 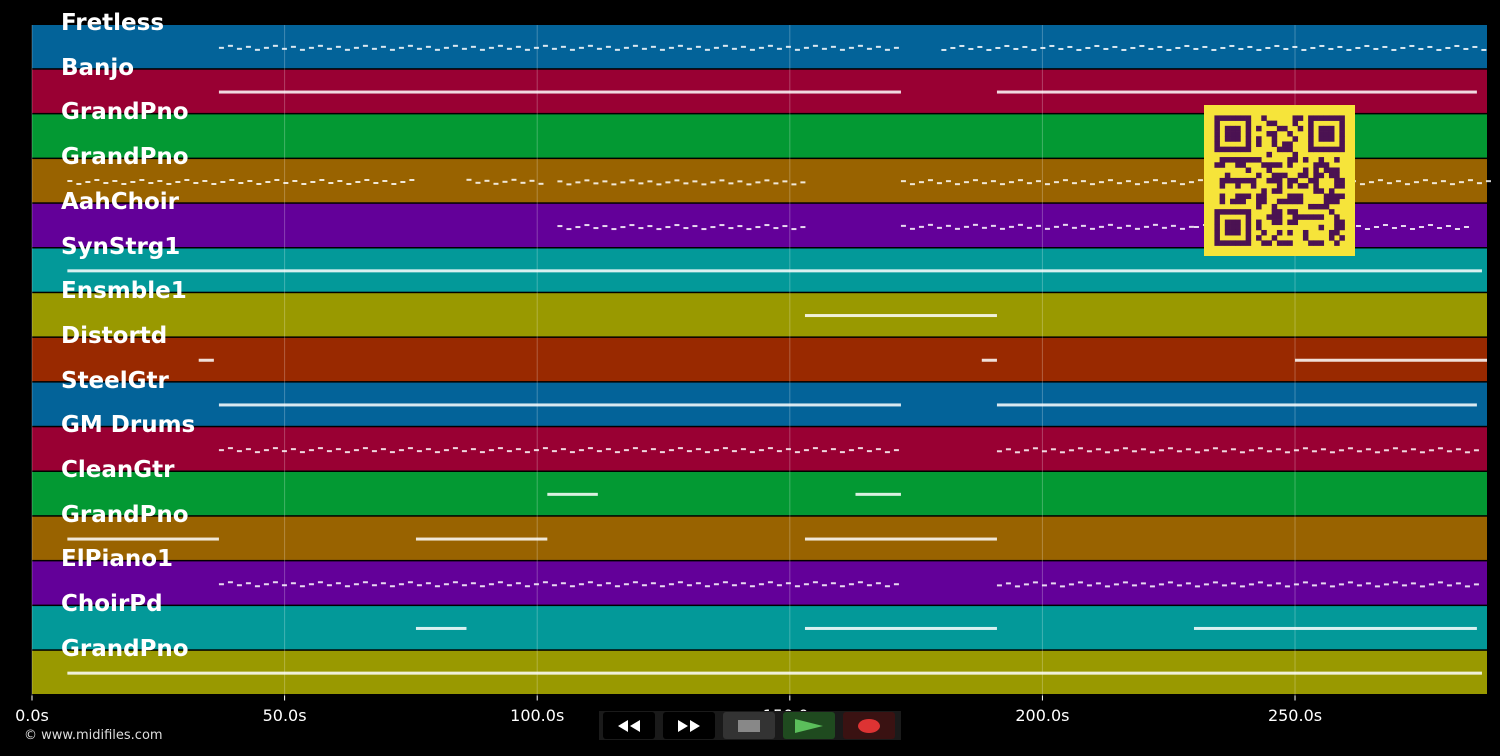 I want to click on record-button, so click(x=869, y=725).